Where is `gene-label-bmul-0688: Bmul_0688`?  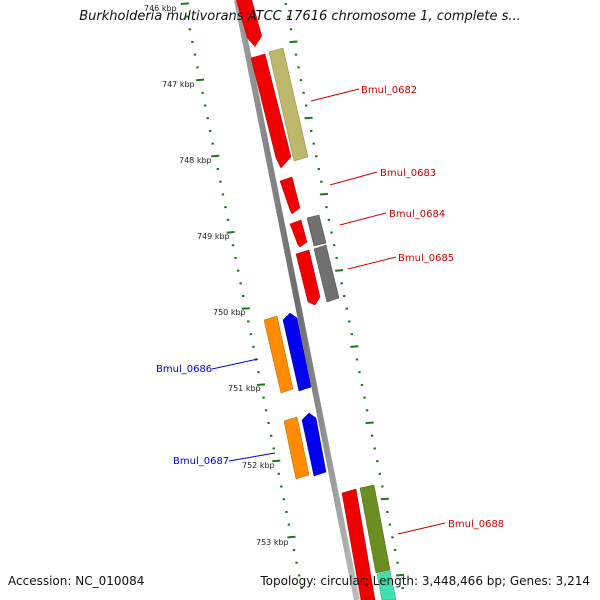 gene-label-bmul-0688: Bmul_0688 is located at coordinates (476, 524).